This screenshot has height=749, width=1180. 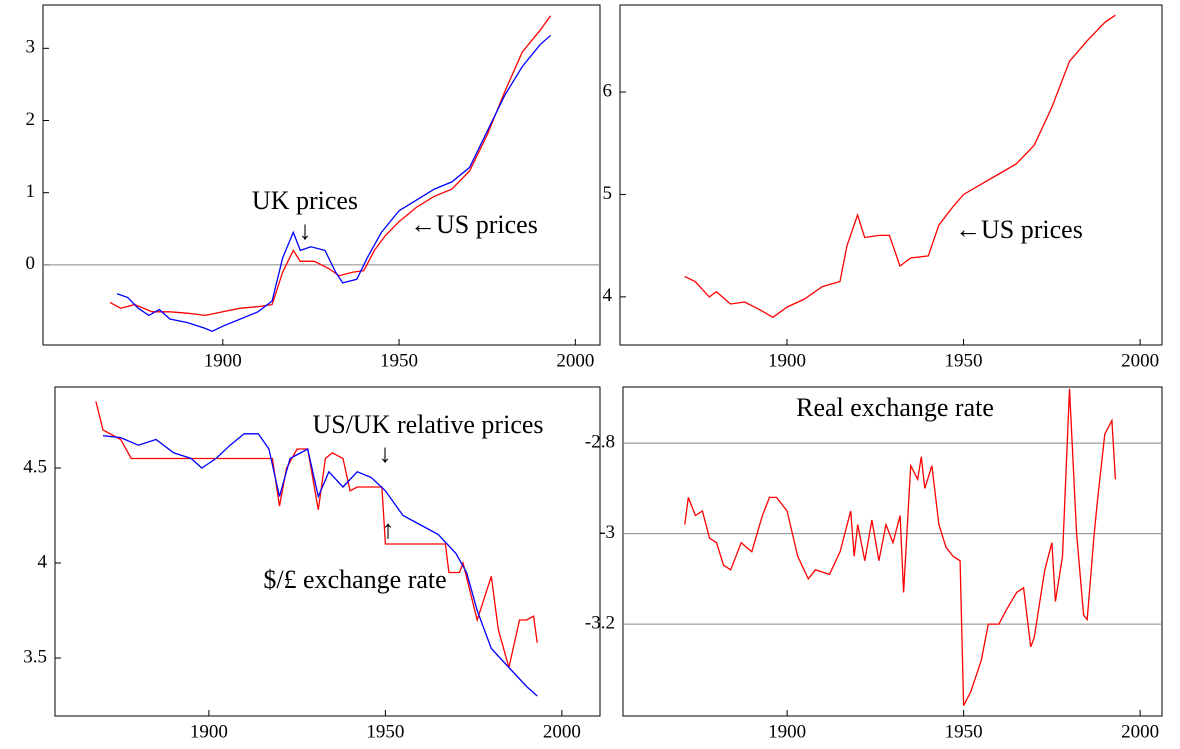 What do you see at coordinates (427, 424) in the screenshot?
I see `annotation: US/UK relative prices` at bounding box center [427, 424].